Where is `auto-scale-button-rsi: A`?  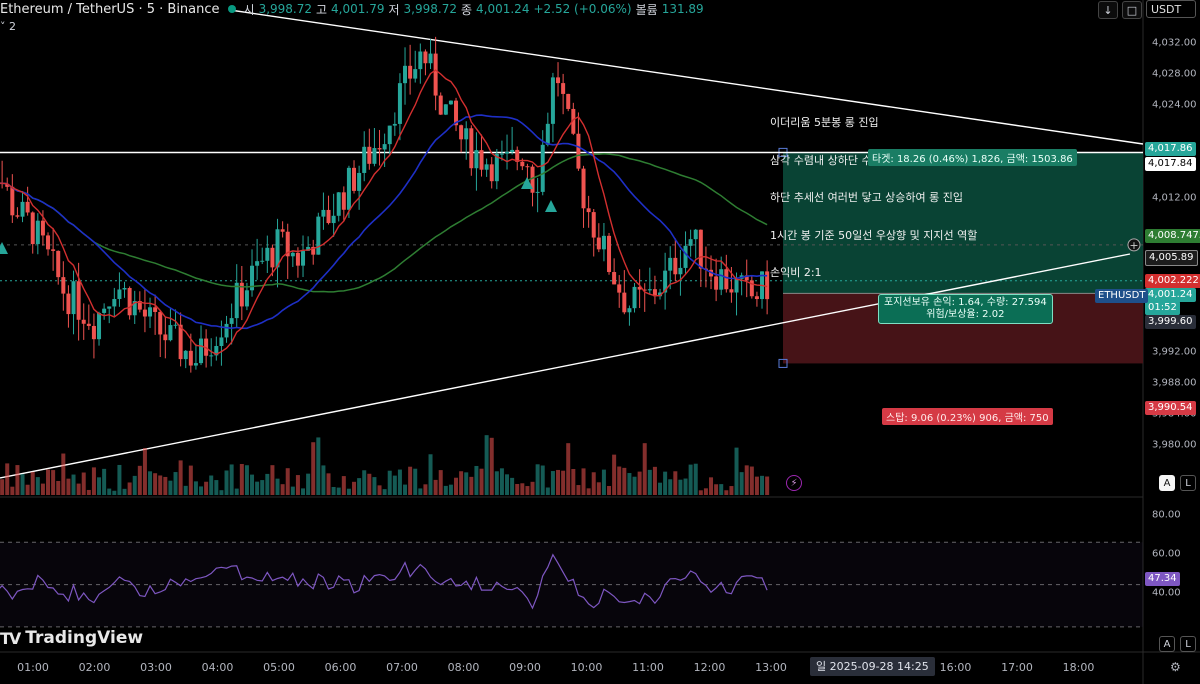
auto-scale-button-rsi: A is located at coordinates (1167, 644).